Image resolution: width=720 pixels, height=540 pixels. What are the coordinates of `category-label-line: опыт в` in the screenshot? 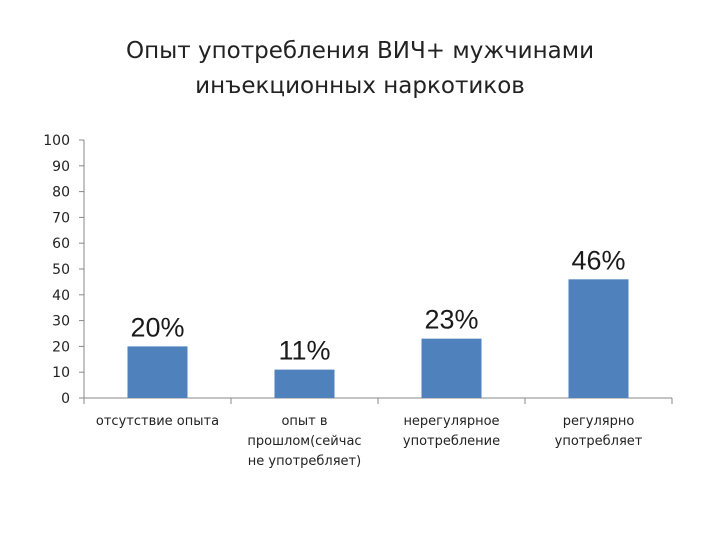 It's located at (304, 421).